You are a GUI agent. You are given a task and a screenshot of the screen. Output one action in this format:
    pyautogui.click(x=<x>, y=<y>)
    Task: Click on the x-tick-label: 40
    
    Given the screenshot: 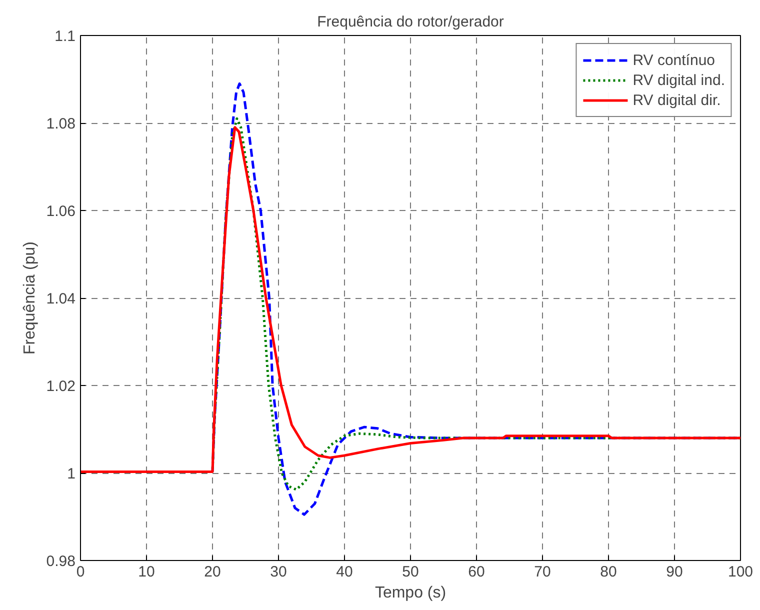 What is the action you would take?
    pyautogui.click(x=344, y=572)
    